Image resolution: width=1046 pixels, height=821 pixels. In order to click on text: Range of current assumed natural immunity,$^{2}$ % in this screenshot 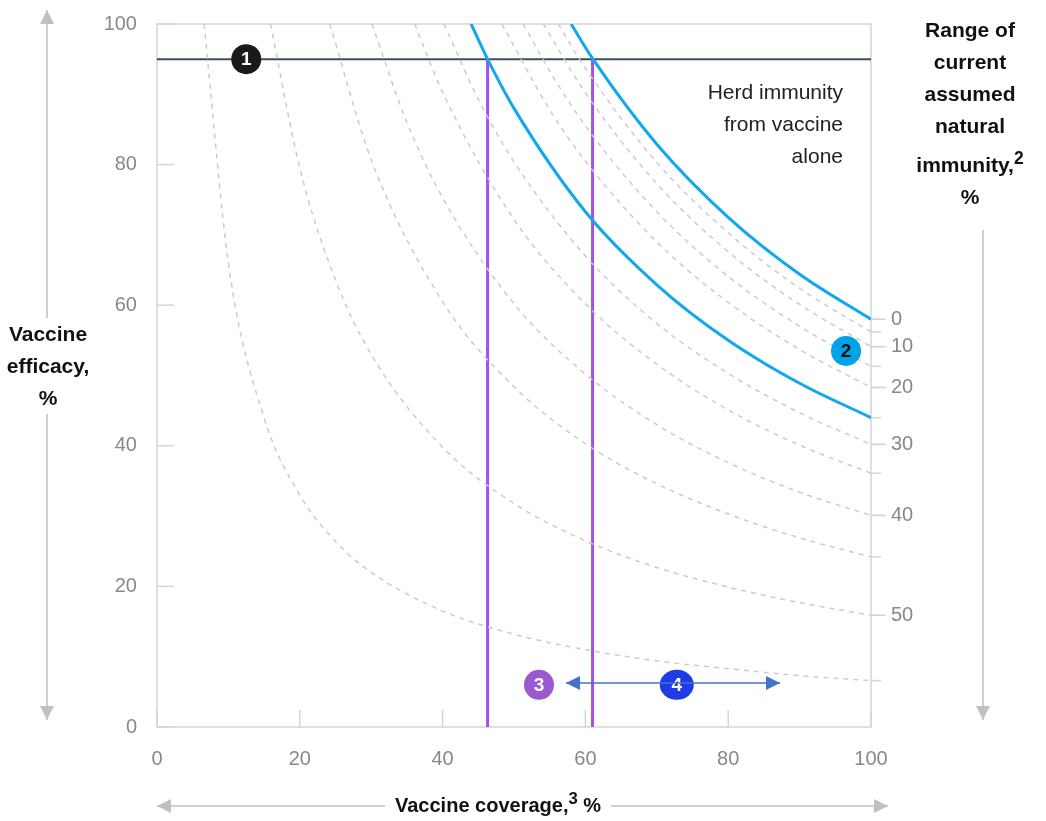, I will do `click(970, 113)`.